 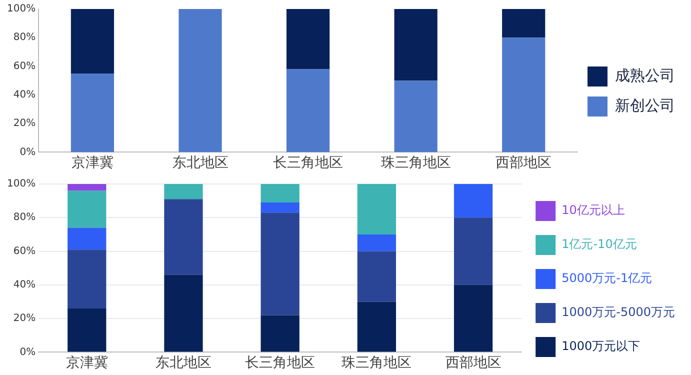 What do you see at coordinates (599, 244) in the screenshot?
I see `legend-label: 1亿元-10亿元` at bounding box center [599, 244].